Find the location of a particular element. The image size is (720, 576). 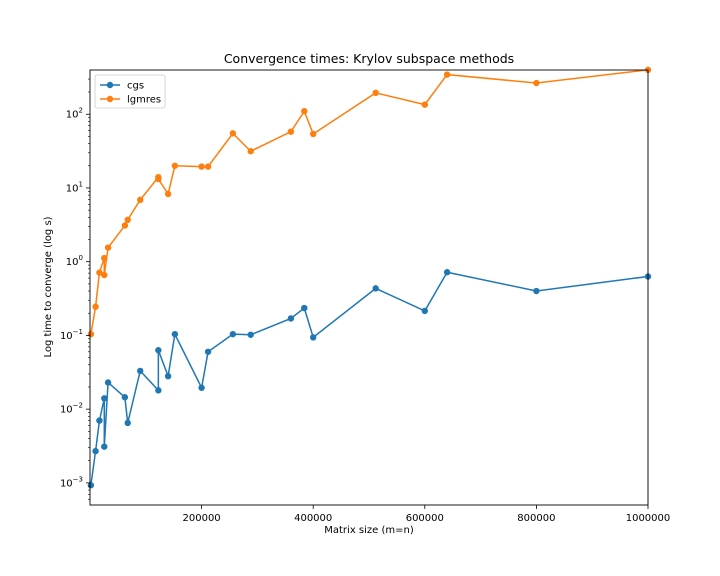

x-tick-label: 400000 is located at coordinates (313, 518).